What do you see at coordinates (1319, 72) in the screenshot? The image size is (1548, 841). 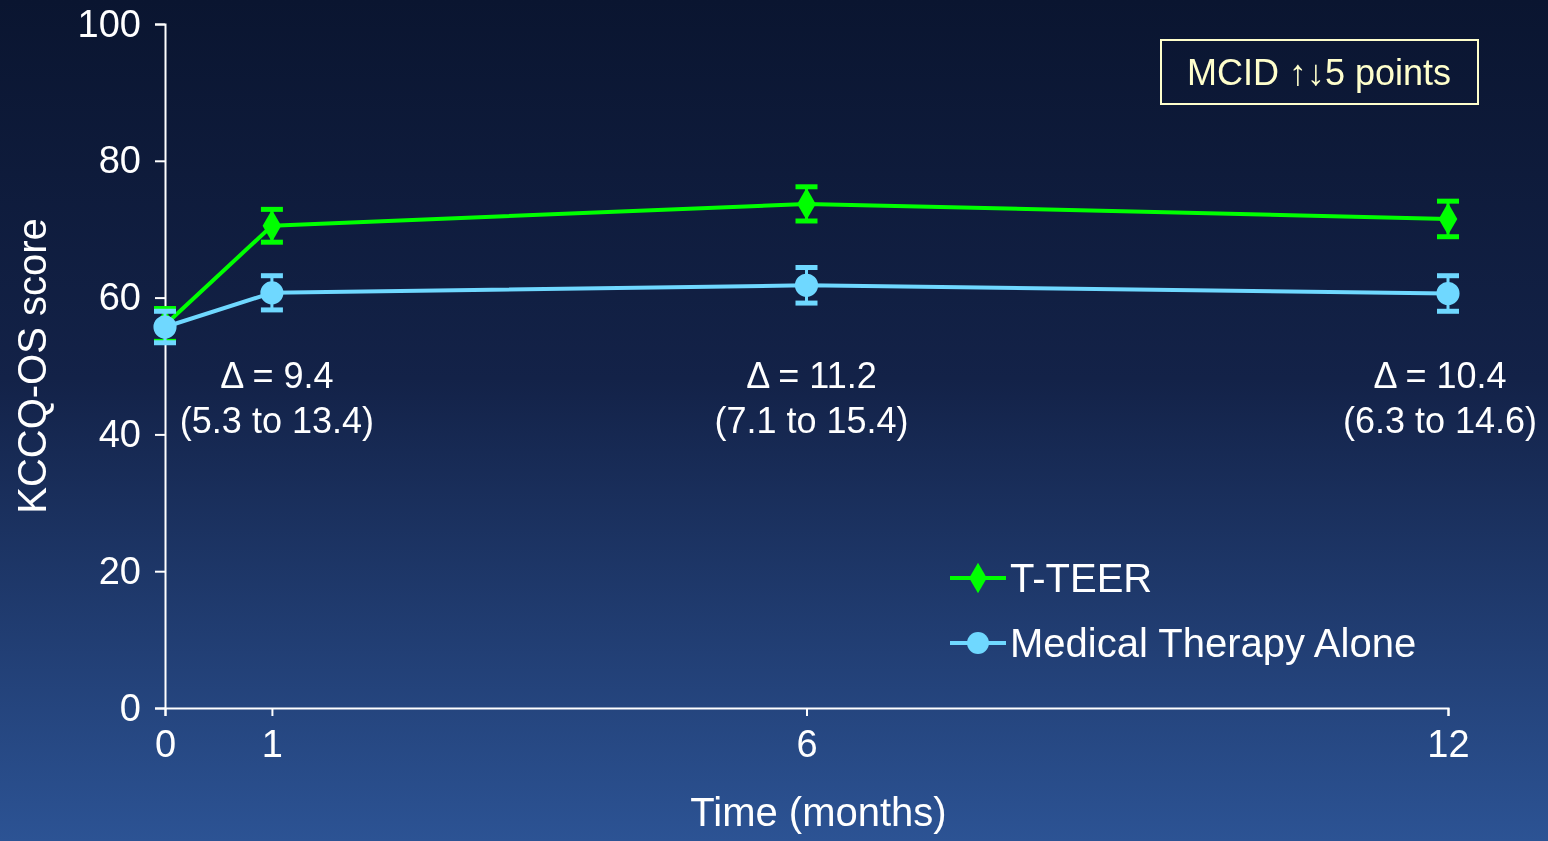 I see `annotation: MCID ↑↓5 points` at bounding box center [1319, 72].